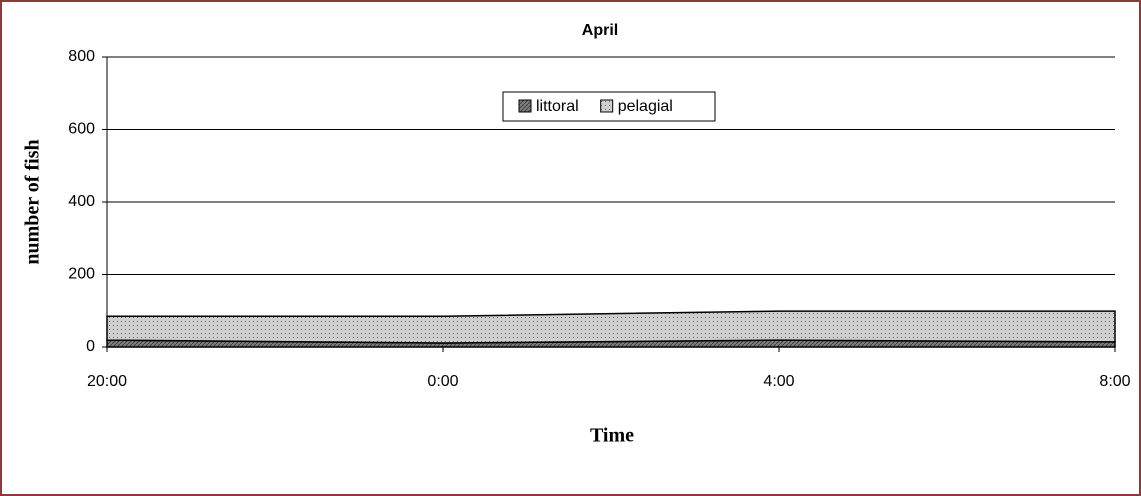 Image resolution: width=1141 pixels, height=496 pixels. What do you see at coordinates (107, 381) in the screenshot?
I see `x-tick-label: 20:00` at bounding box center [107, 381].